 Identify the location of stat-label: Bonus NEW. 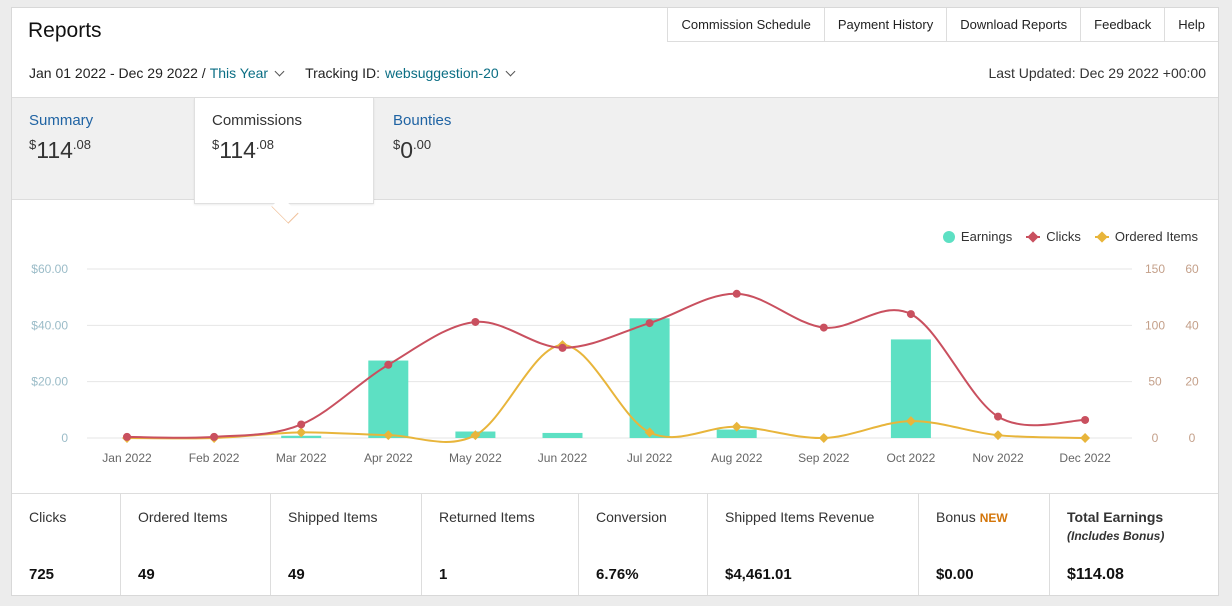
(972, 517).